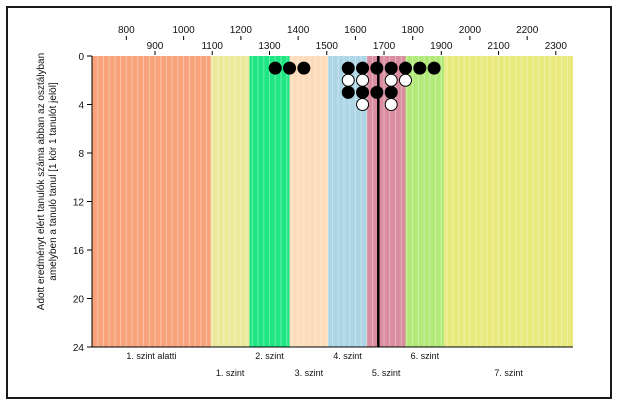 The height and width of the screenshot is (405, 619). Describe the element at coordinates (386, 373) in the screenshot. I see `band-label-6: 5. szint` at that location.